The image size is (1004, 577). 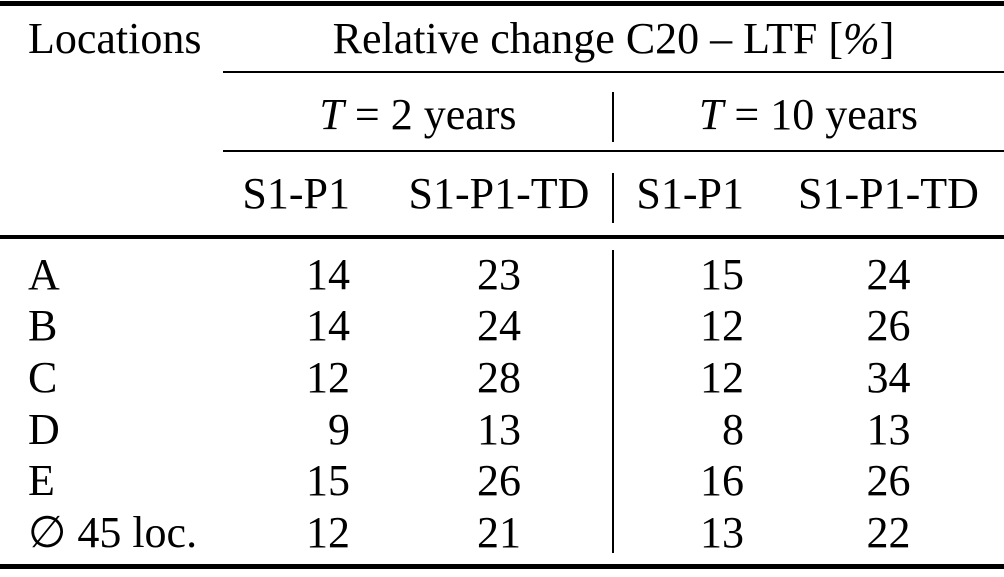 I want to click on t2-rest: = 2 years, so click(x=430, y=114).